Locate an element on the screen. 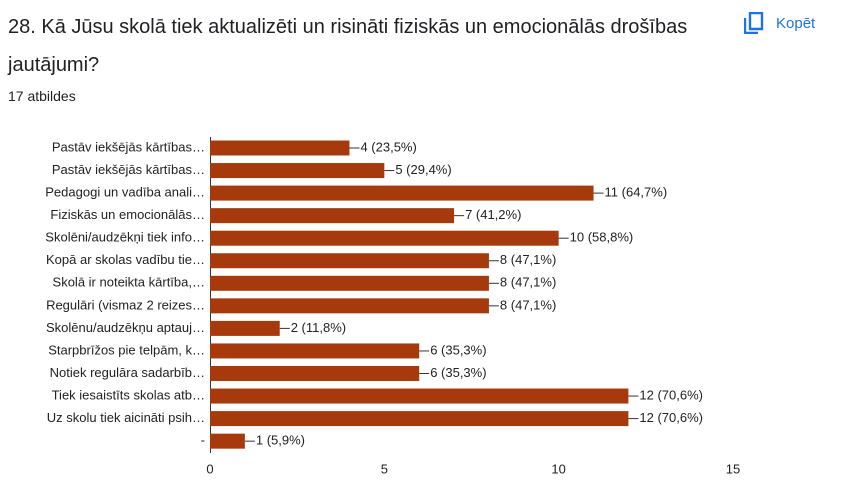 The height and width of the screenshot is (504, 841). copy-label: Kopēt is located at coordinates (796, 23).